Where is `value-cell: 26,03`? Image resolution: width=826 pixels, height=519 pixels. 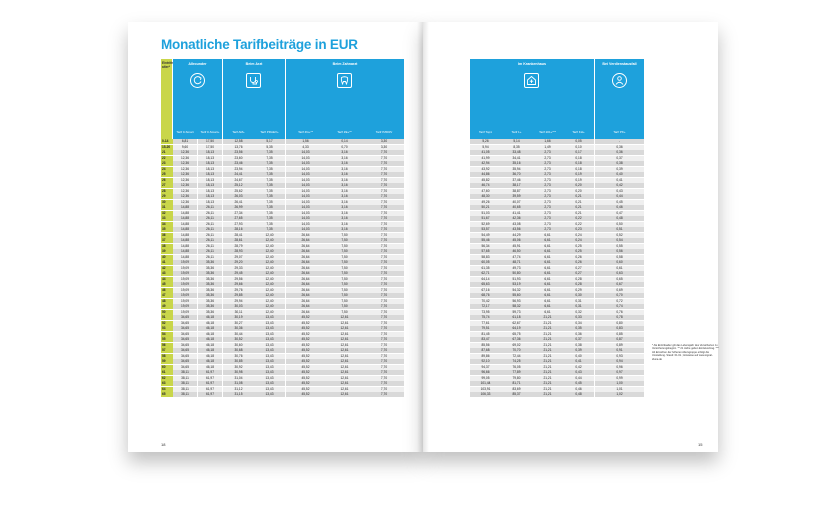 value-cell: 26,03 is located at coordinates (238, 197).